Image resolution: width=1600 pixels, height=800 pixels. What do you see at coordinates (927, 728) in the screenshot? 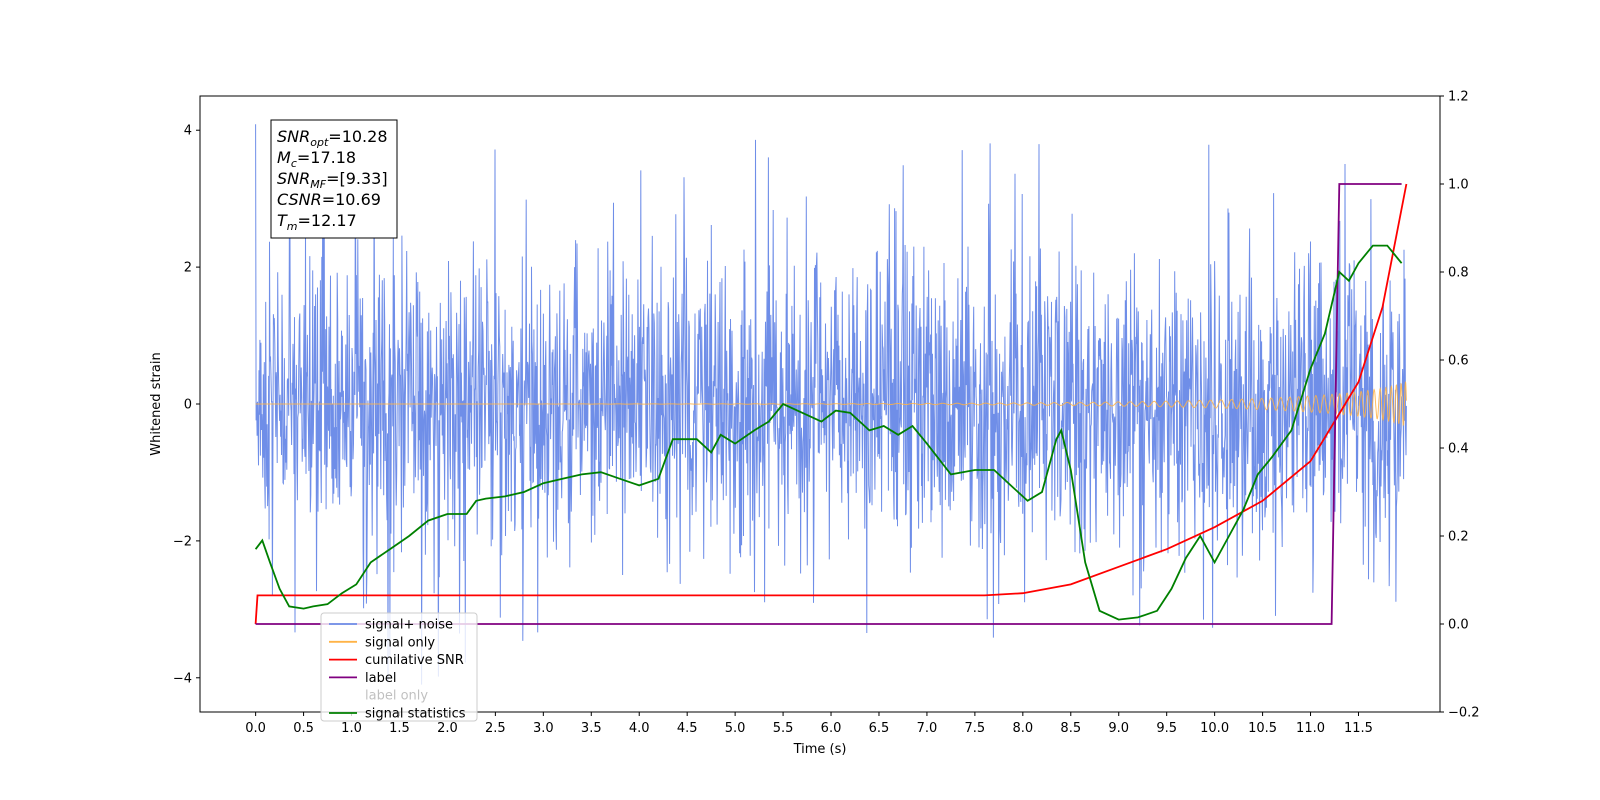
I see `x-tick-label: 7.0` at bounding box center [927, 728].